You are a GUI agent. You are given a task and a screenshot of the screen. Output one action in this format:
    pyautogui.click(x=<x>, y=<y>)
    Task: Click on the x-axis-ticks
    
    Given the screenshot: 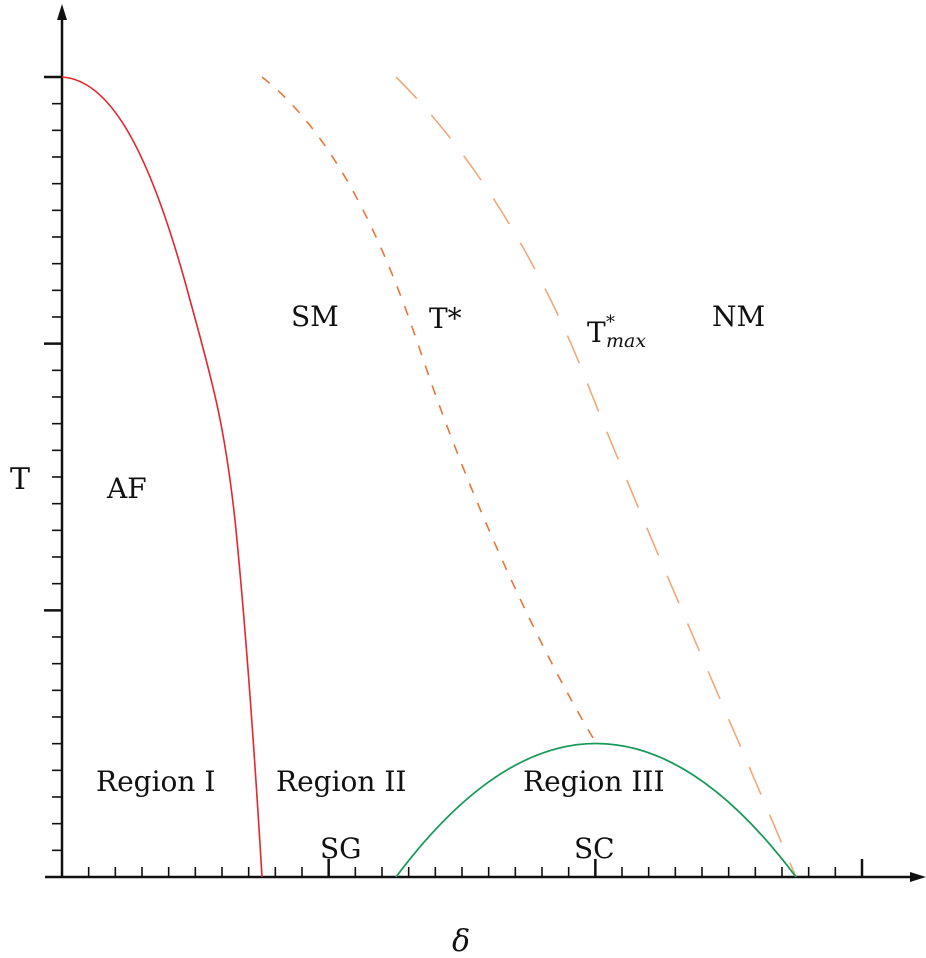 What is the action you would take?
    pyautogui.click(x=475, y=868)
    